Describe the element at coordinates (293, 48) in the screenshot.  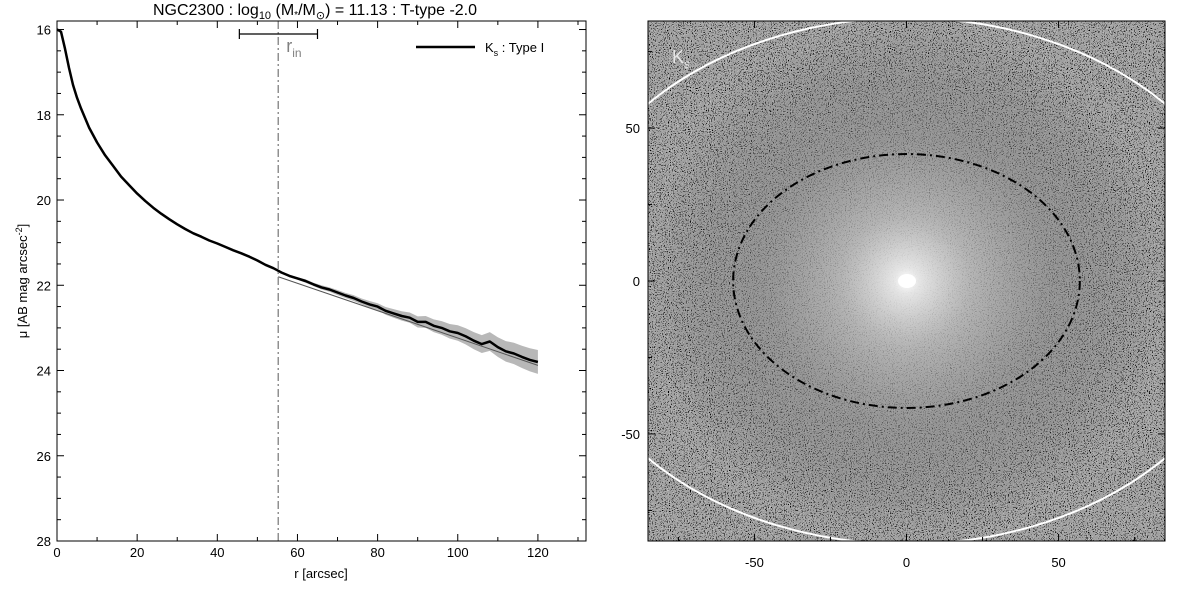
I see `r-in-label: rin` at that location.